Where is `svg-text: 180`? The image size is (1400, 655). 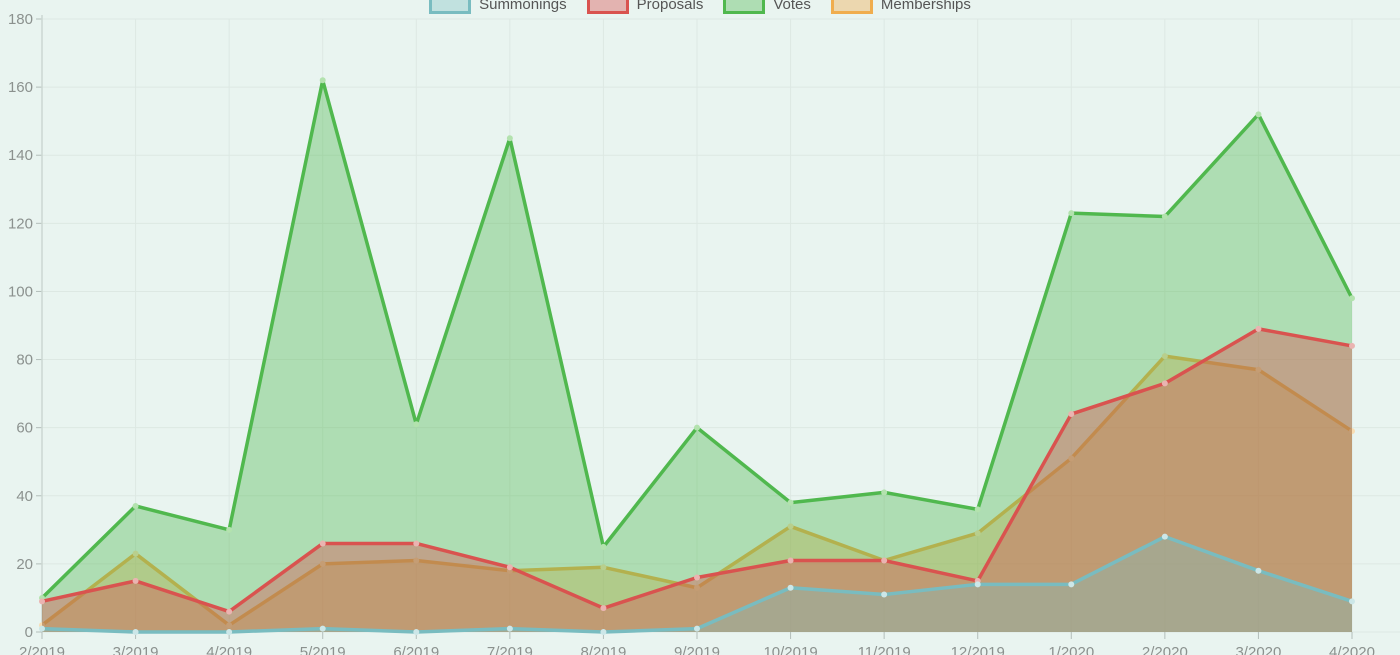 svg-text: 180 is located at coordinates (20, 19).